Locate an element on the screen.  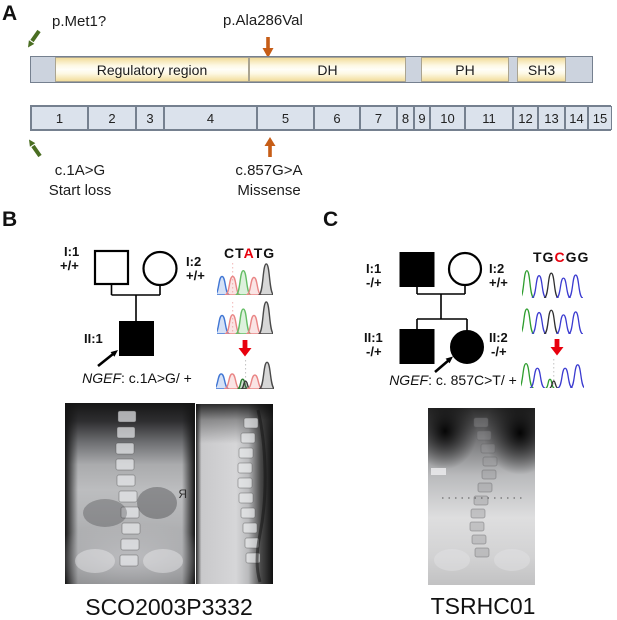
exon-6: 6 is located at coordinates (337, 118).